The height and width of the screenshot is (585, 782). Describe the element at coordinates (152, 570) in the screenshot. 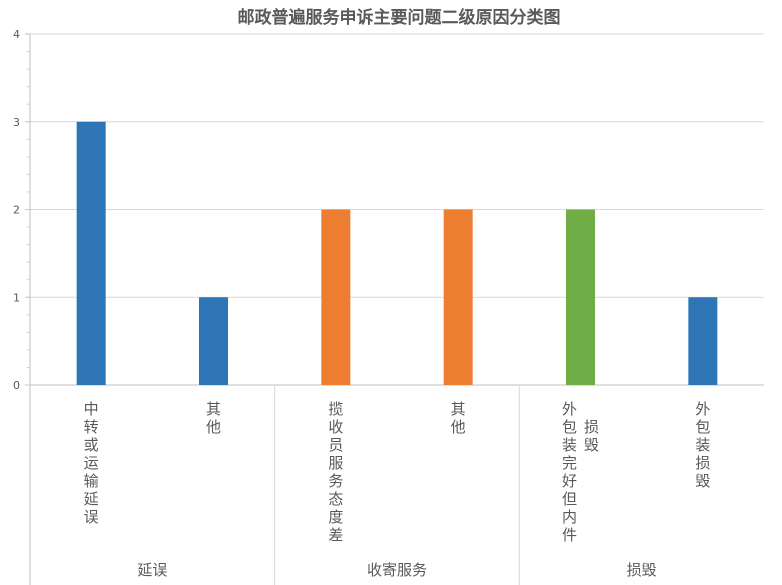

I see `group-label: 延误` at that location.